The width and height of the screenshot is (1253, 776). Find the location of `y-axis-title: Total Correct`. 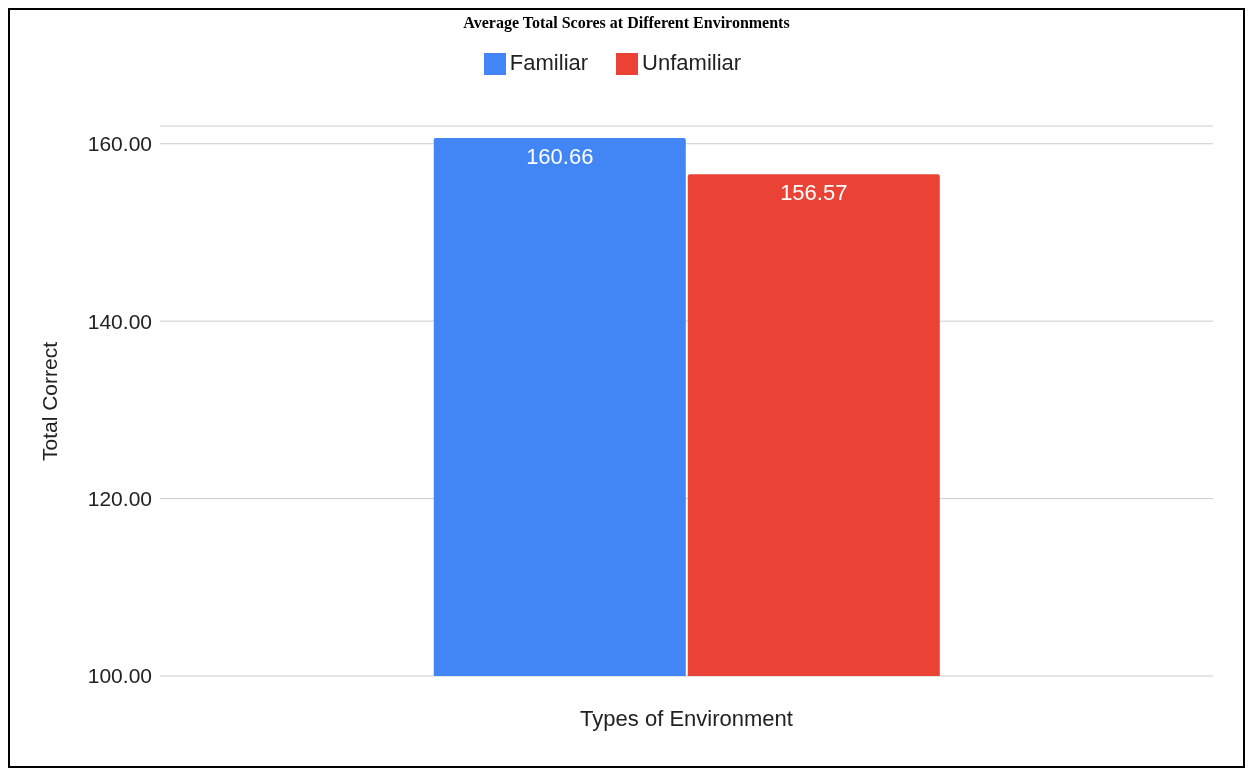

y-axis-title: Total Correct is located at coordinates (50, 401).